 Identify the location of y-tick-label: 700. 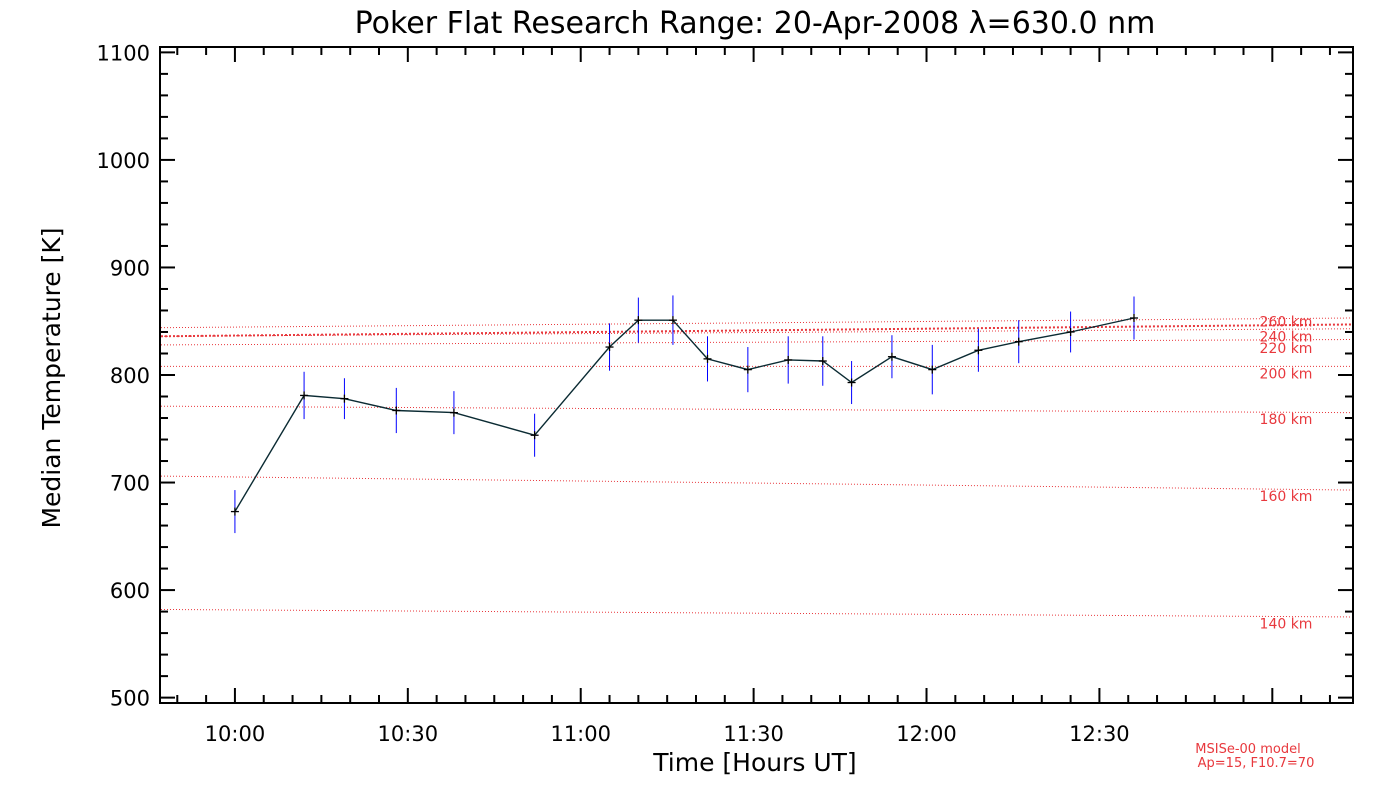
(130, 484).